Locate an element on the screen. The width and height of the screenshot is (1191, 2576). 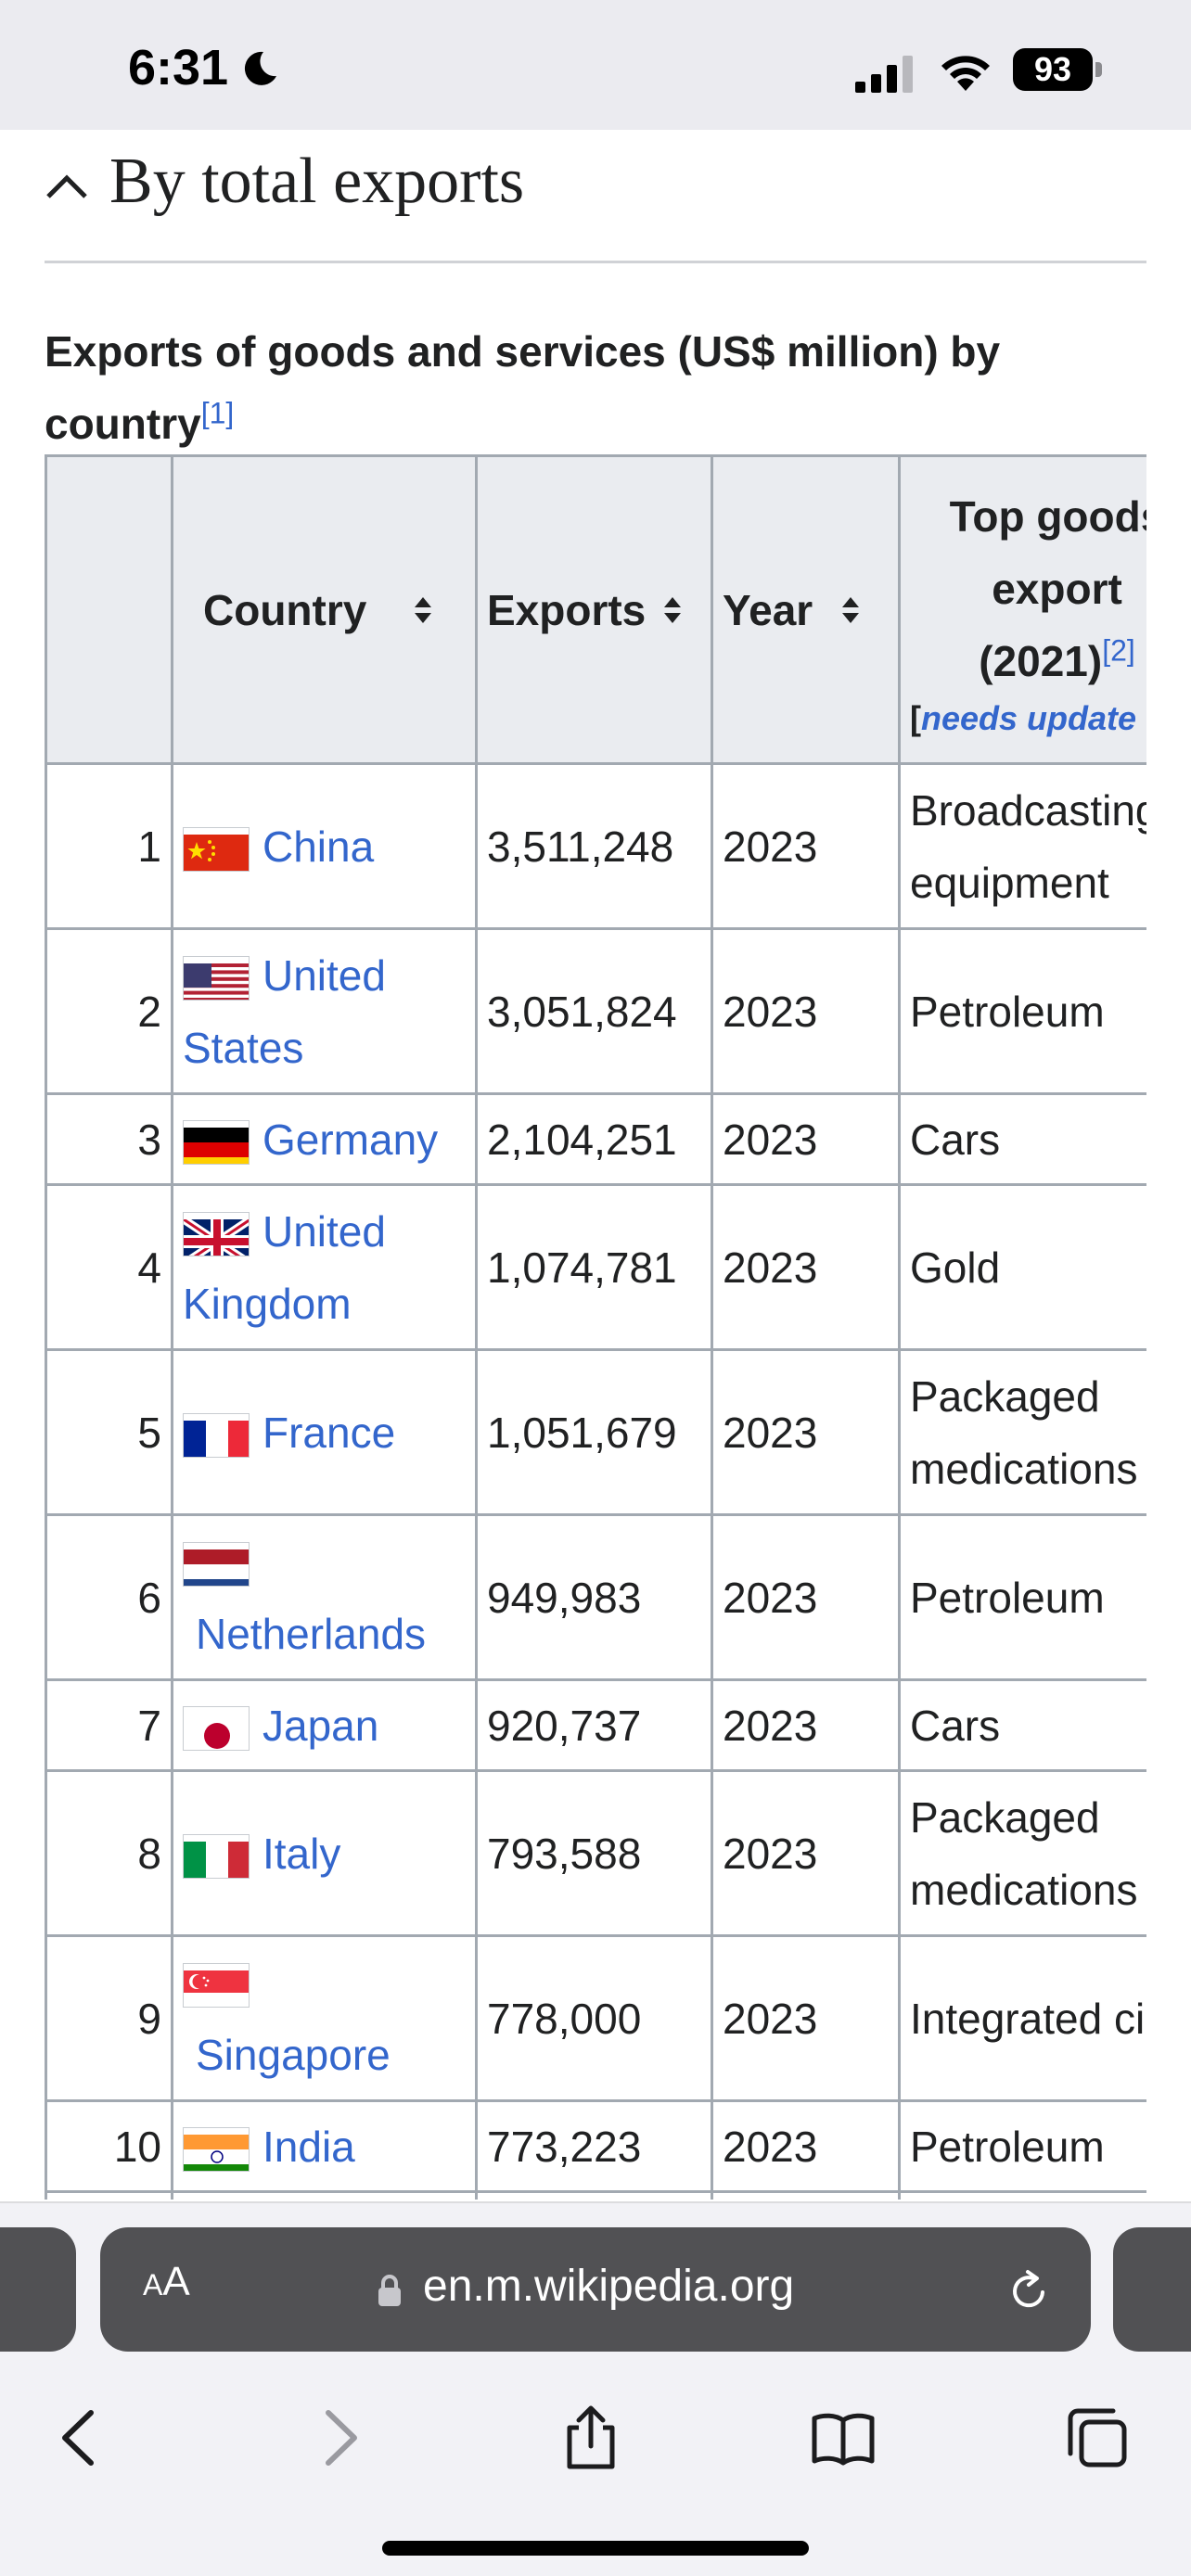
top-export-line3: (2021)[2] is located at coordinates (1023, 661).